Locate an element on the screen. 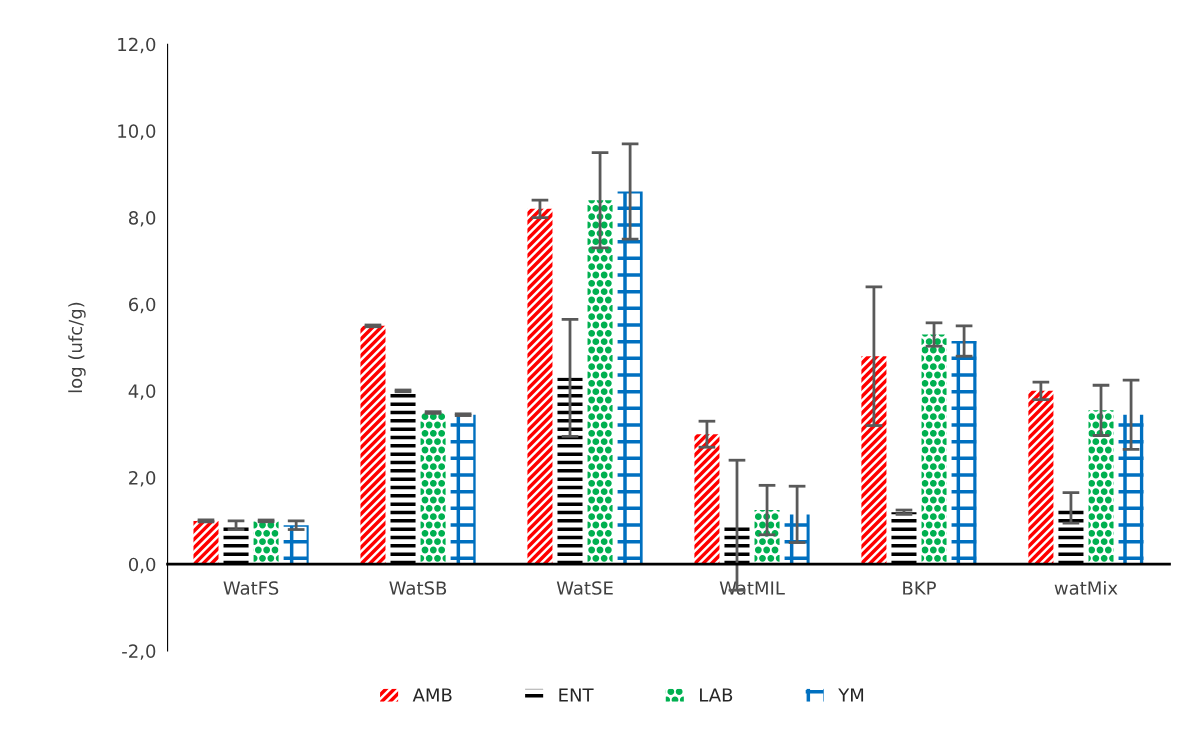 Image resolution: width=1197 pixels, height=749 pixels. x-tick-label: WatSB is located at coordinates (418, 588).